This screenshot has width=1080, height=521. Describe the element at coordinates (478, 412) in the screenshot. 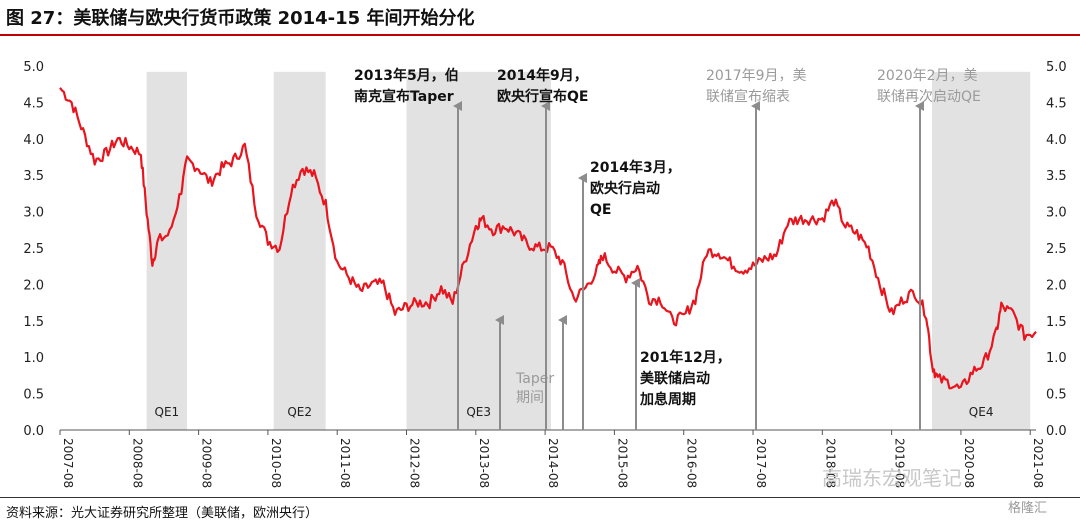

I see `qe-label: QE3` at that location.